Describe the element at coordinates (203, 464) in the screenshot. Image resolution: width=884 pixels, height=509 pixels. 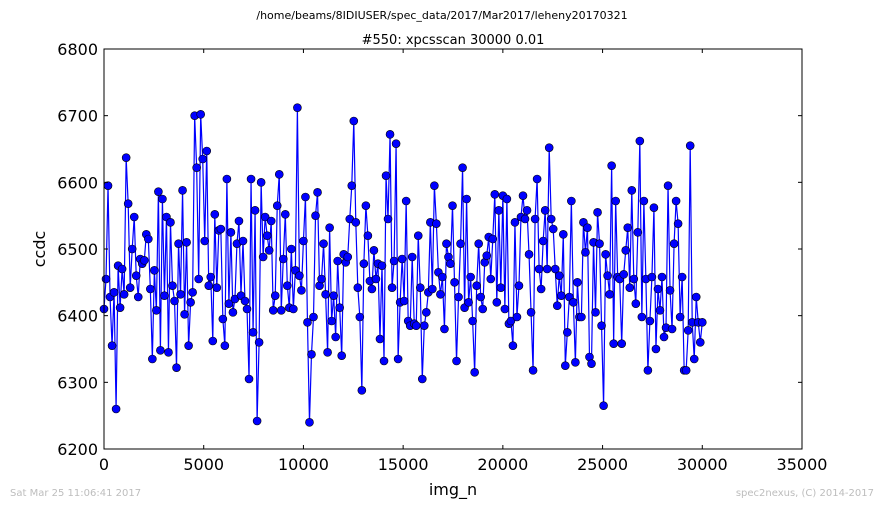
I see `x-tick-label: 5000` at that location.